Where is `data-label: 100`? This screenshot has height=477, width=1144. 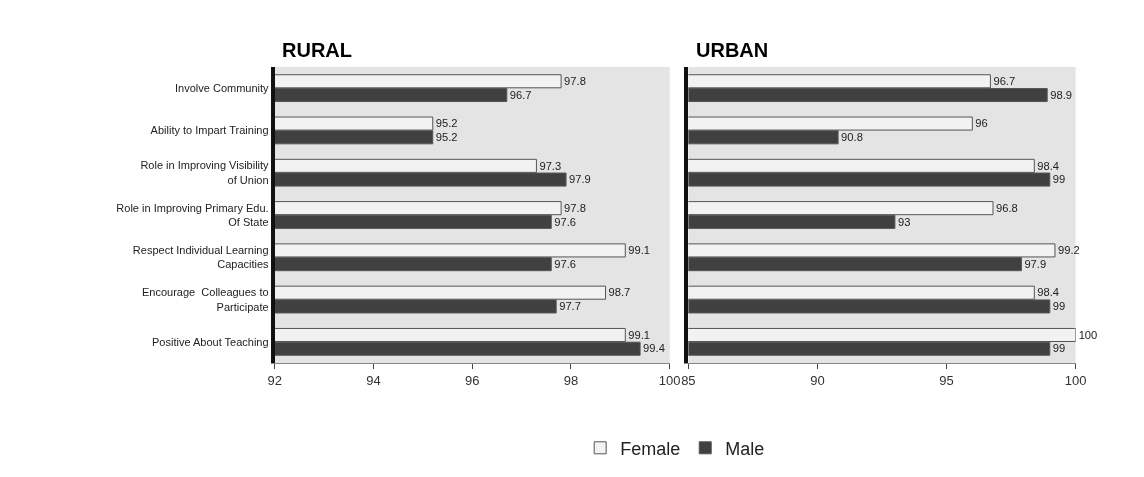
data-label: 100 is located at coordinates (1088, 334).